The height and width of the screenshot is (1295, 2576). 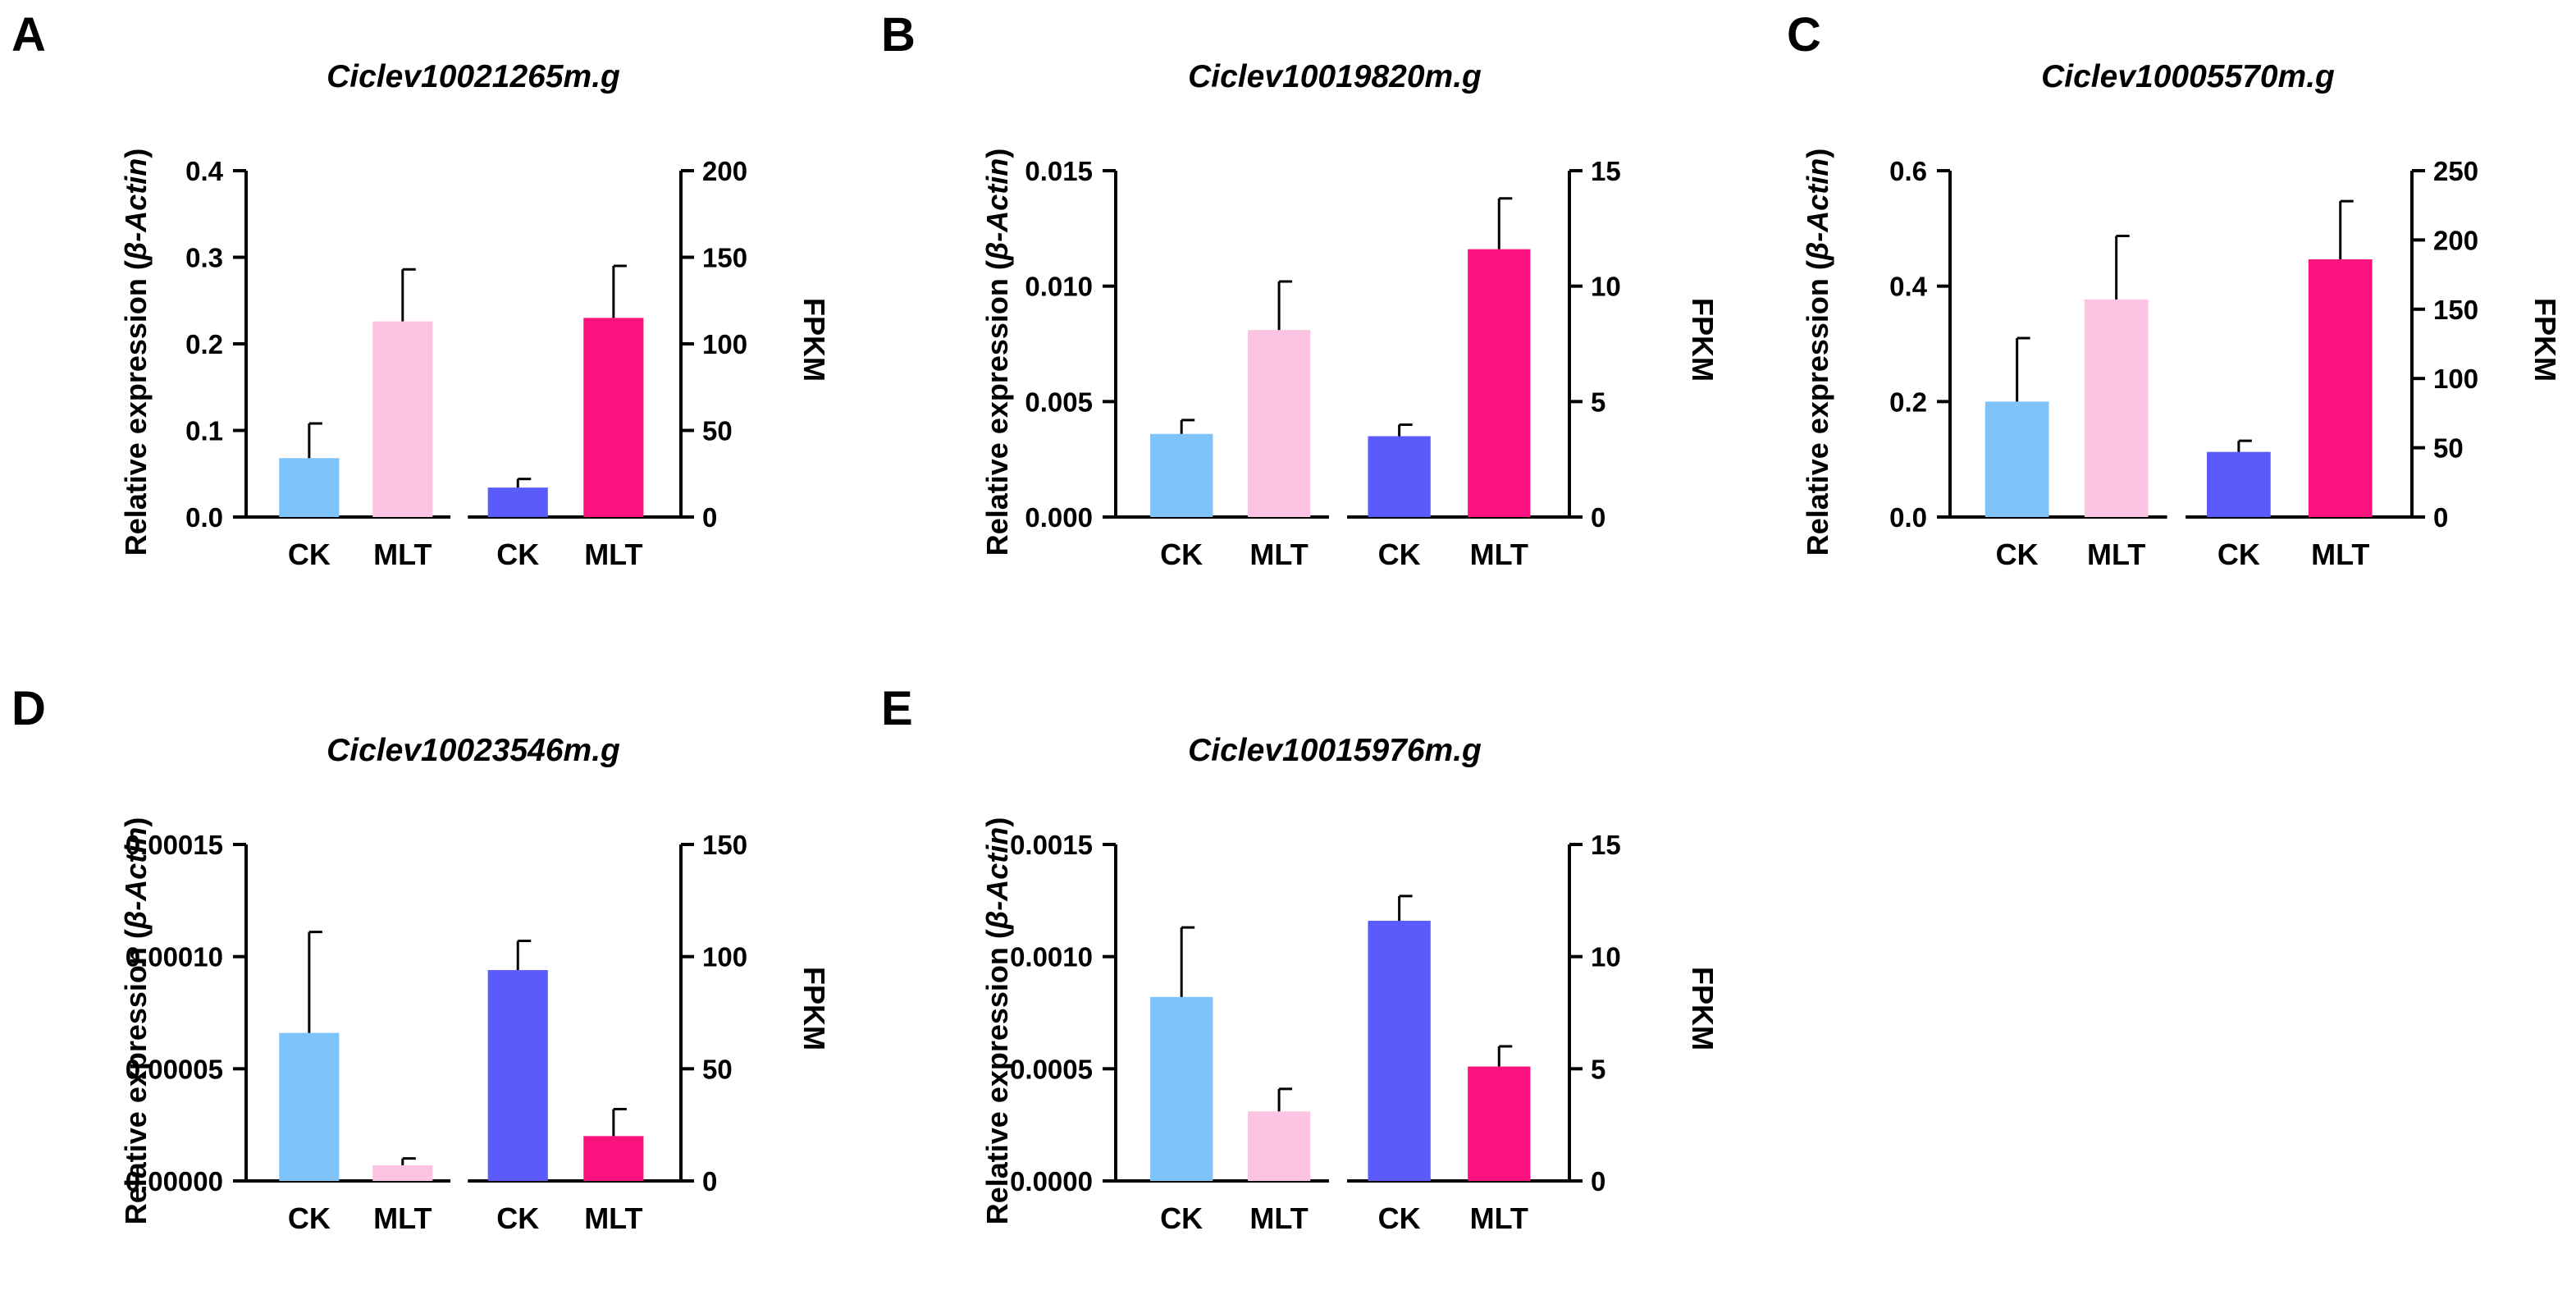 I want to click on right-tick-label: 100, so click(x=2455, y=379).